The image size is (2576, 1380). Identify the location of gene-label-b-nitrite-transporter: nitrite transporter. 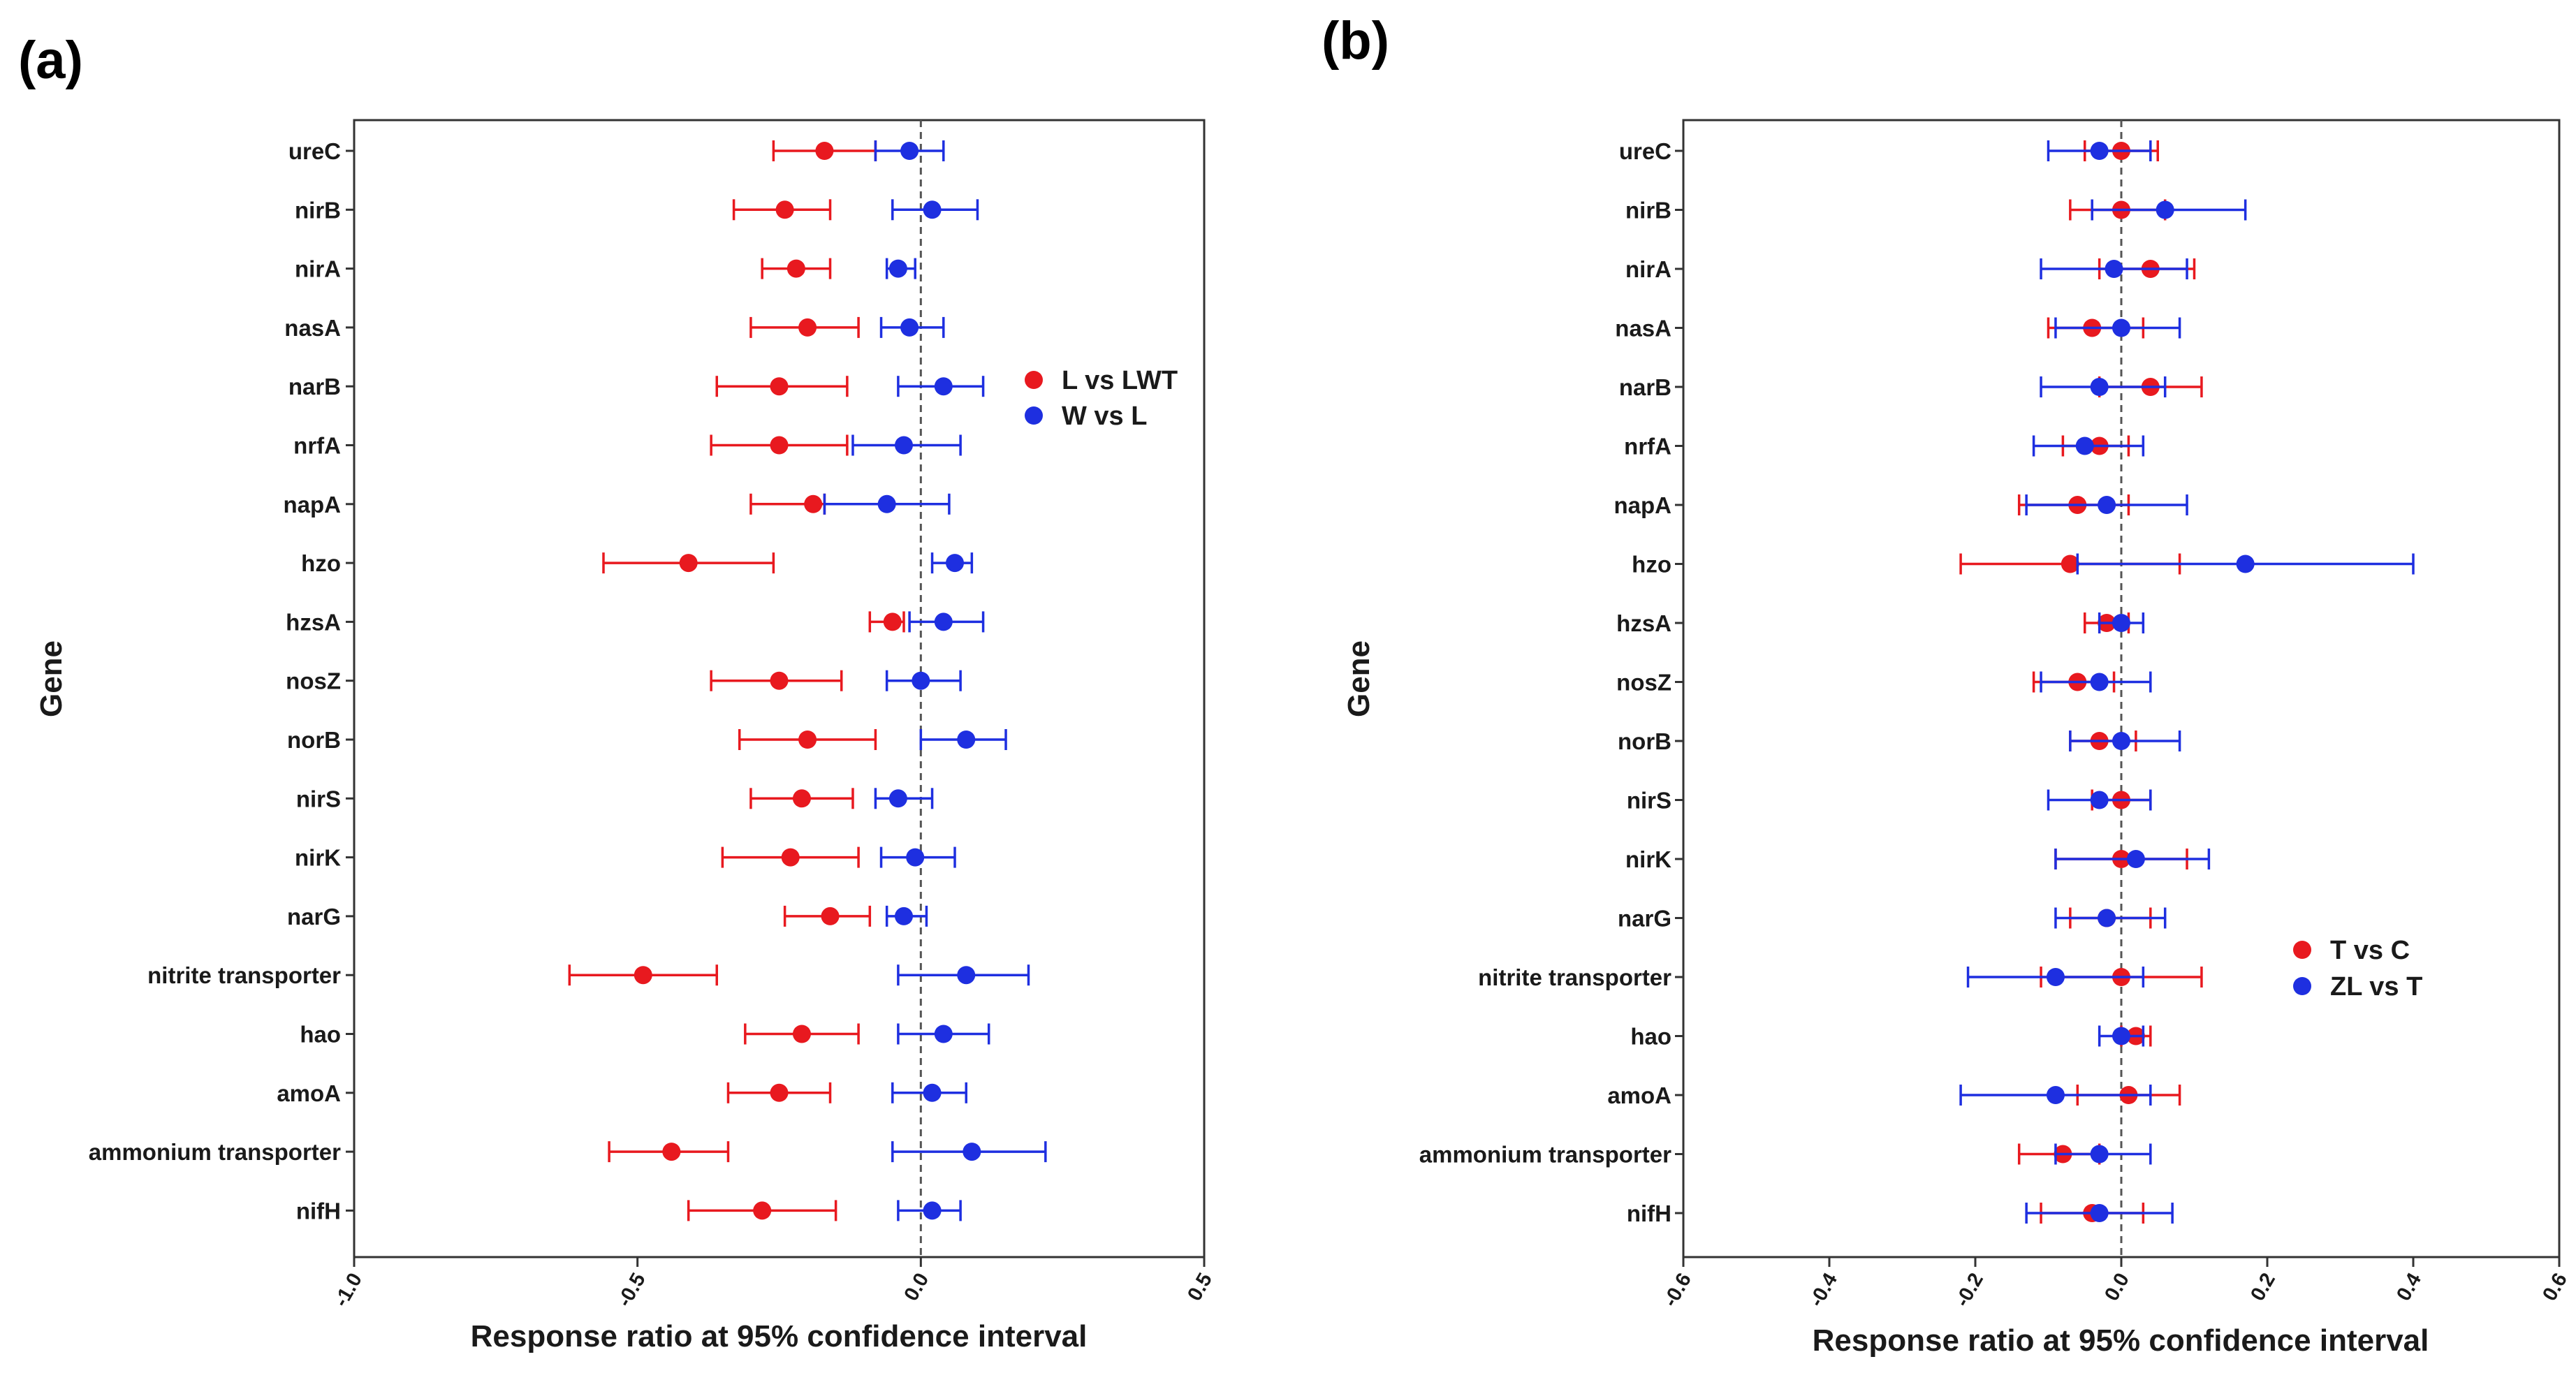
(1574, 977).